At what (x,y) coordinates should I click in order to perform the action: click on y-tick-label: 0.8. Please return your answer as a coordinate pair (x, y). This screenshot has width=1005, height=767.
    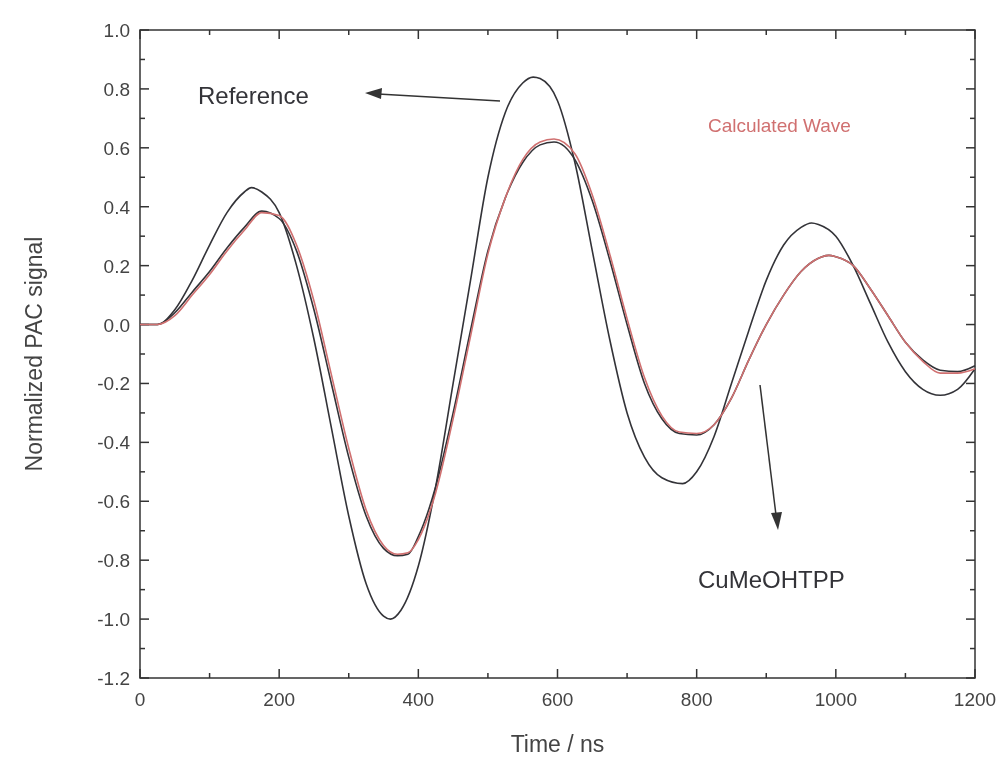
    Looking at the image, I should click on (116, 89).